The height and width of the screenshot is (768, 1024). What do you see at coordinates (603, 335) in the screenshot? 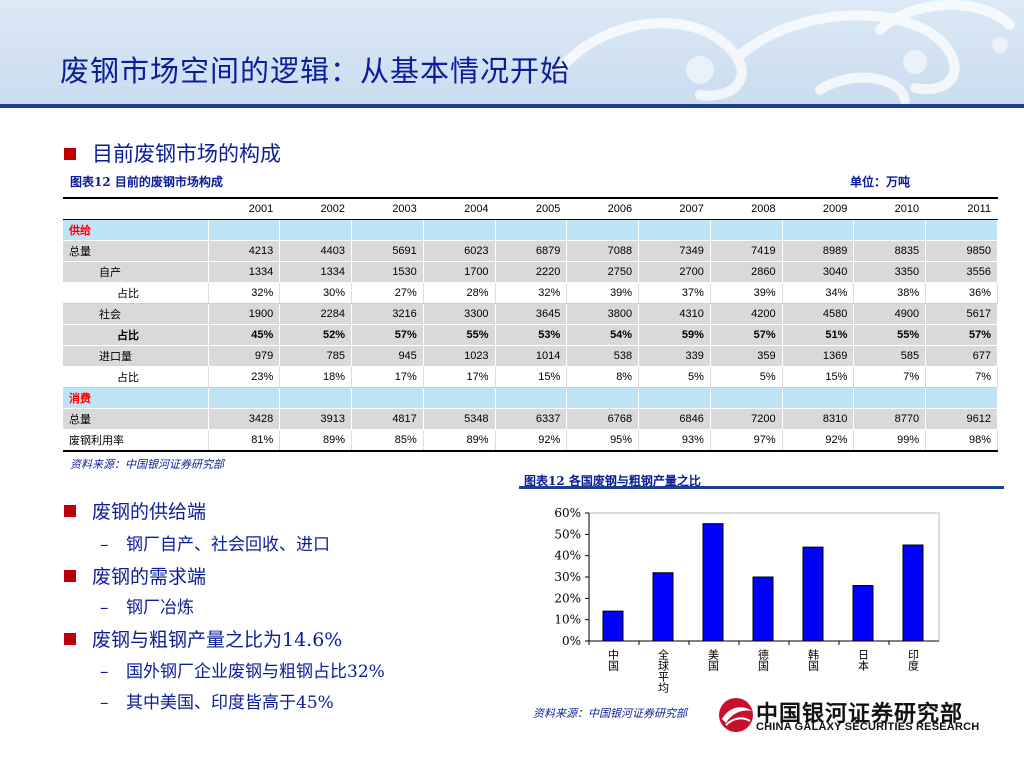
I see `table-cell: 54%` at bounding box center [603, 335].